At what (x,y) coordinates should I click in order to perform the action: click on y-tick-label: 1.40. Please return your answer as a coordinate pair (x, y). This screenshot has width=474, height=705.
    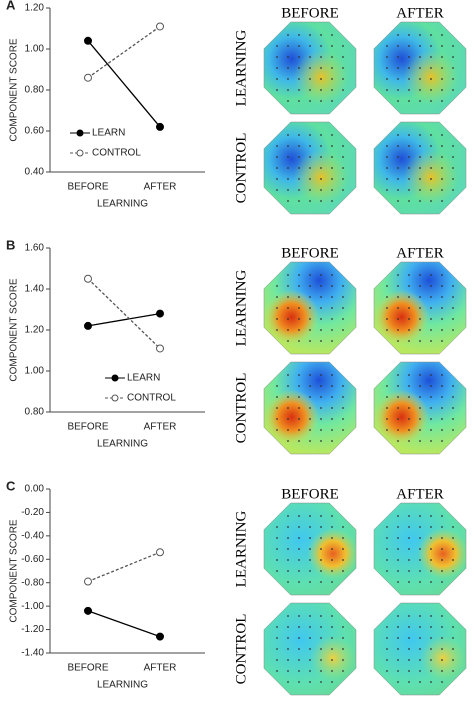
    Looking at the image, I should click on (35, 289).